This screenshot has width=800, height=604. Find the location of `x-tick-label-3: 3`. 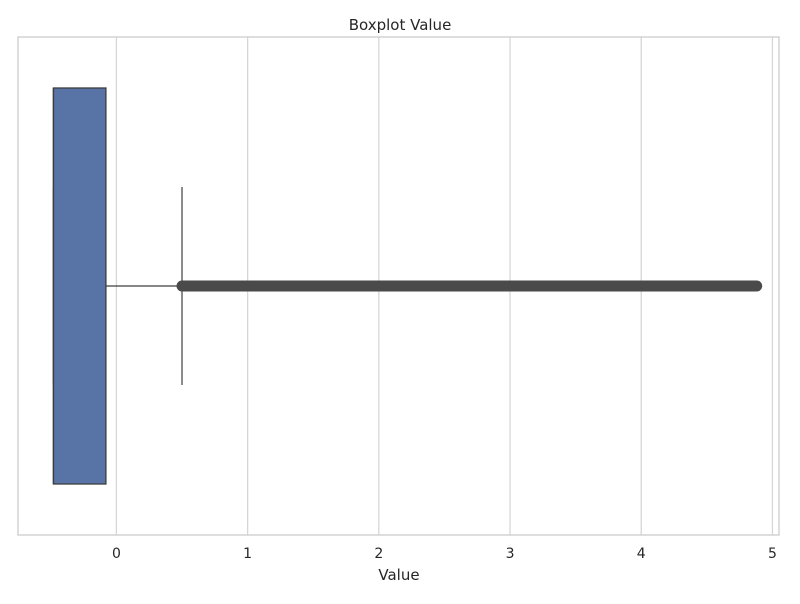

x-tick-label-3: 3 is located at coordinates (510, 554).